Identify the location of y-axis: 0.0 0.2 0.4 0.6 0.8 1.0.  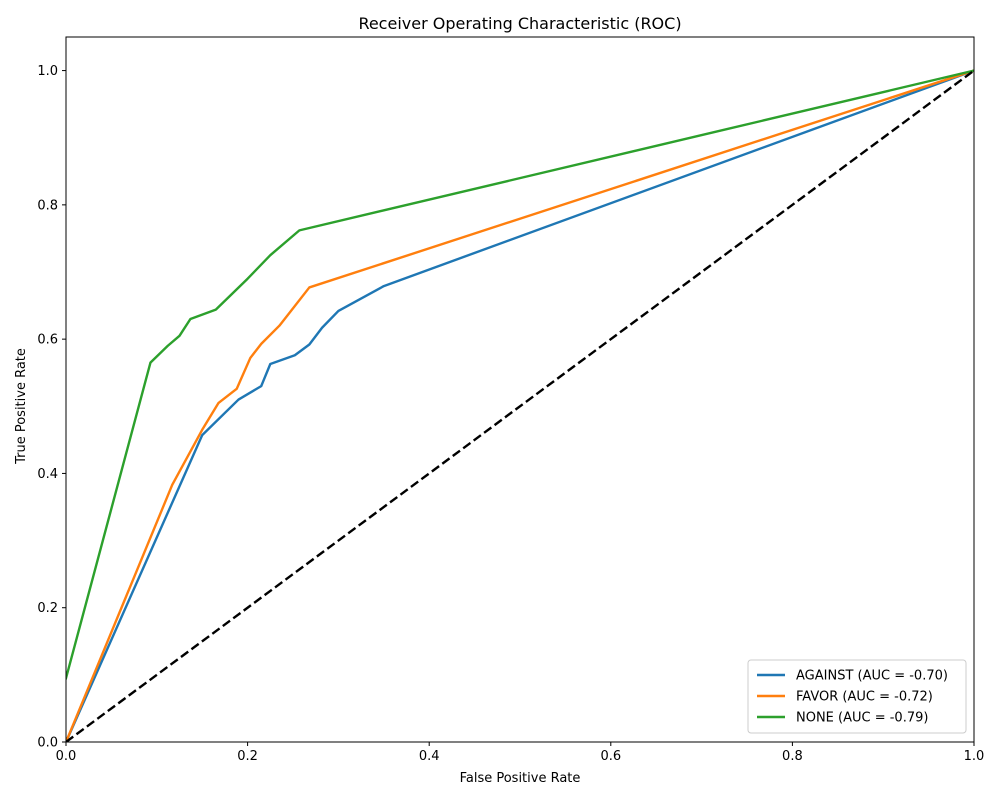
(51, 407).